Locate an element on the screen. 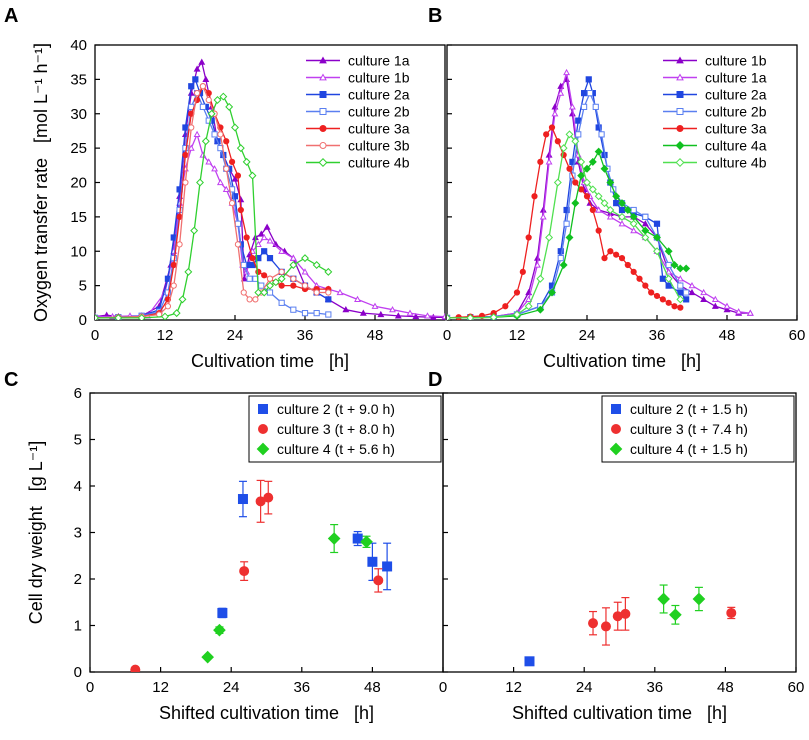 Image resolution: width=809 pixels, height=740 pixels. panel-label-c: C is located at coordinates (11, 380).